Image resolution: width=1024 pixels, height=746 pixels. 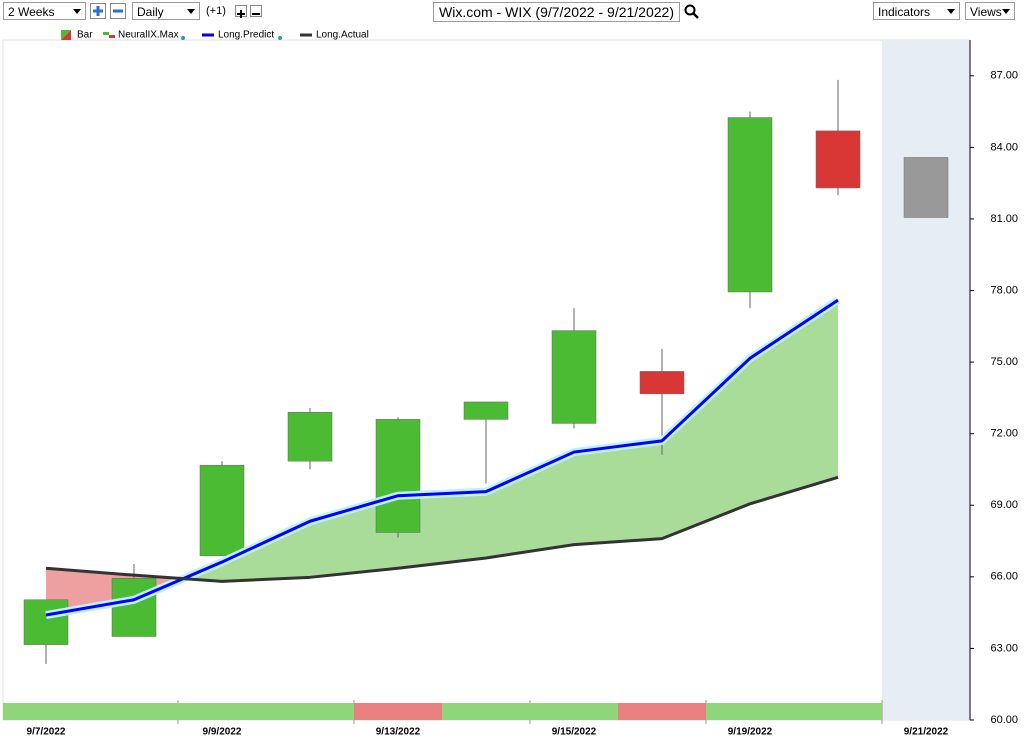 I want to click on legend-label: Long.Actual, so click(x=342, y=35).